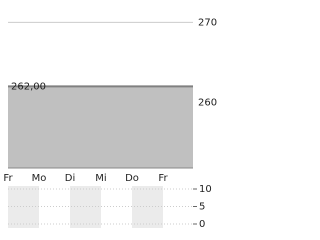  I want to click on y-tick-label: 270, so click(207, 22).